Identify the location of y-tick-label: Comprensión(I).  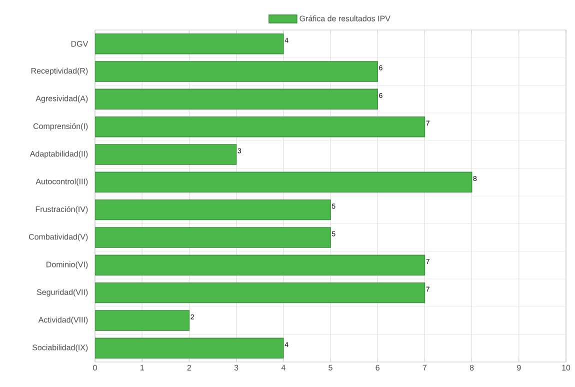
(60, 127).